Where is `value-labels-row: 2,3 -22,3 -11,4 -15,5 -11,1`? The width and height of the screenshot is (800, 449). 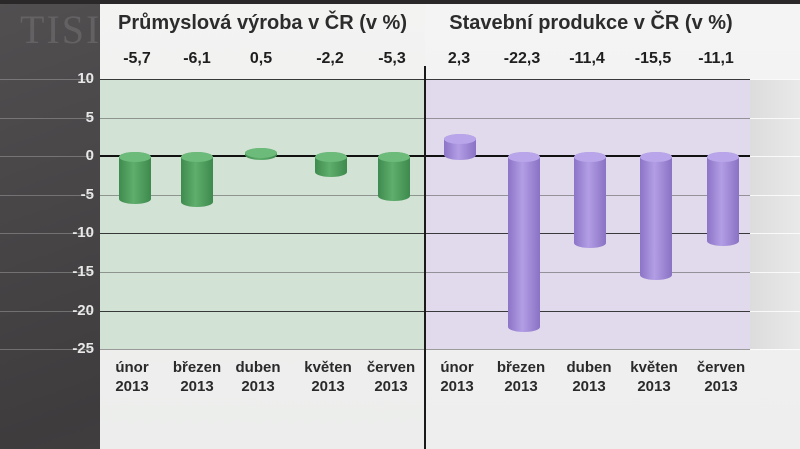
value-labels-row: 2,3 -22,3 -11,4 -15,5 -11,1 is located at coordinates (587, 61).